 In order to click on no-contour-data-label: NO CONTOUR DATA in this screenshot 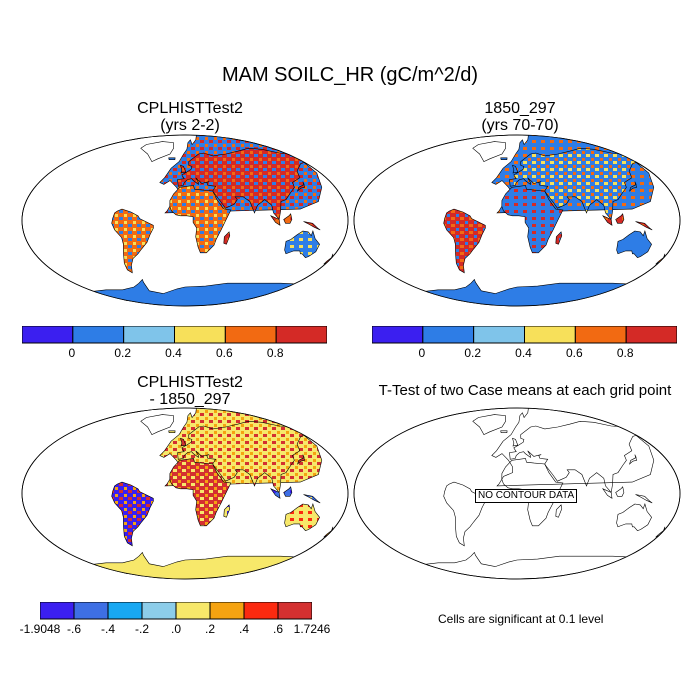, I will do `click(526, 496)`.